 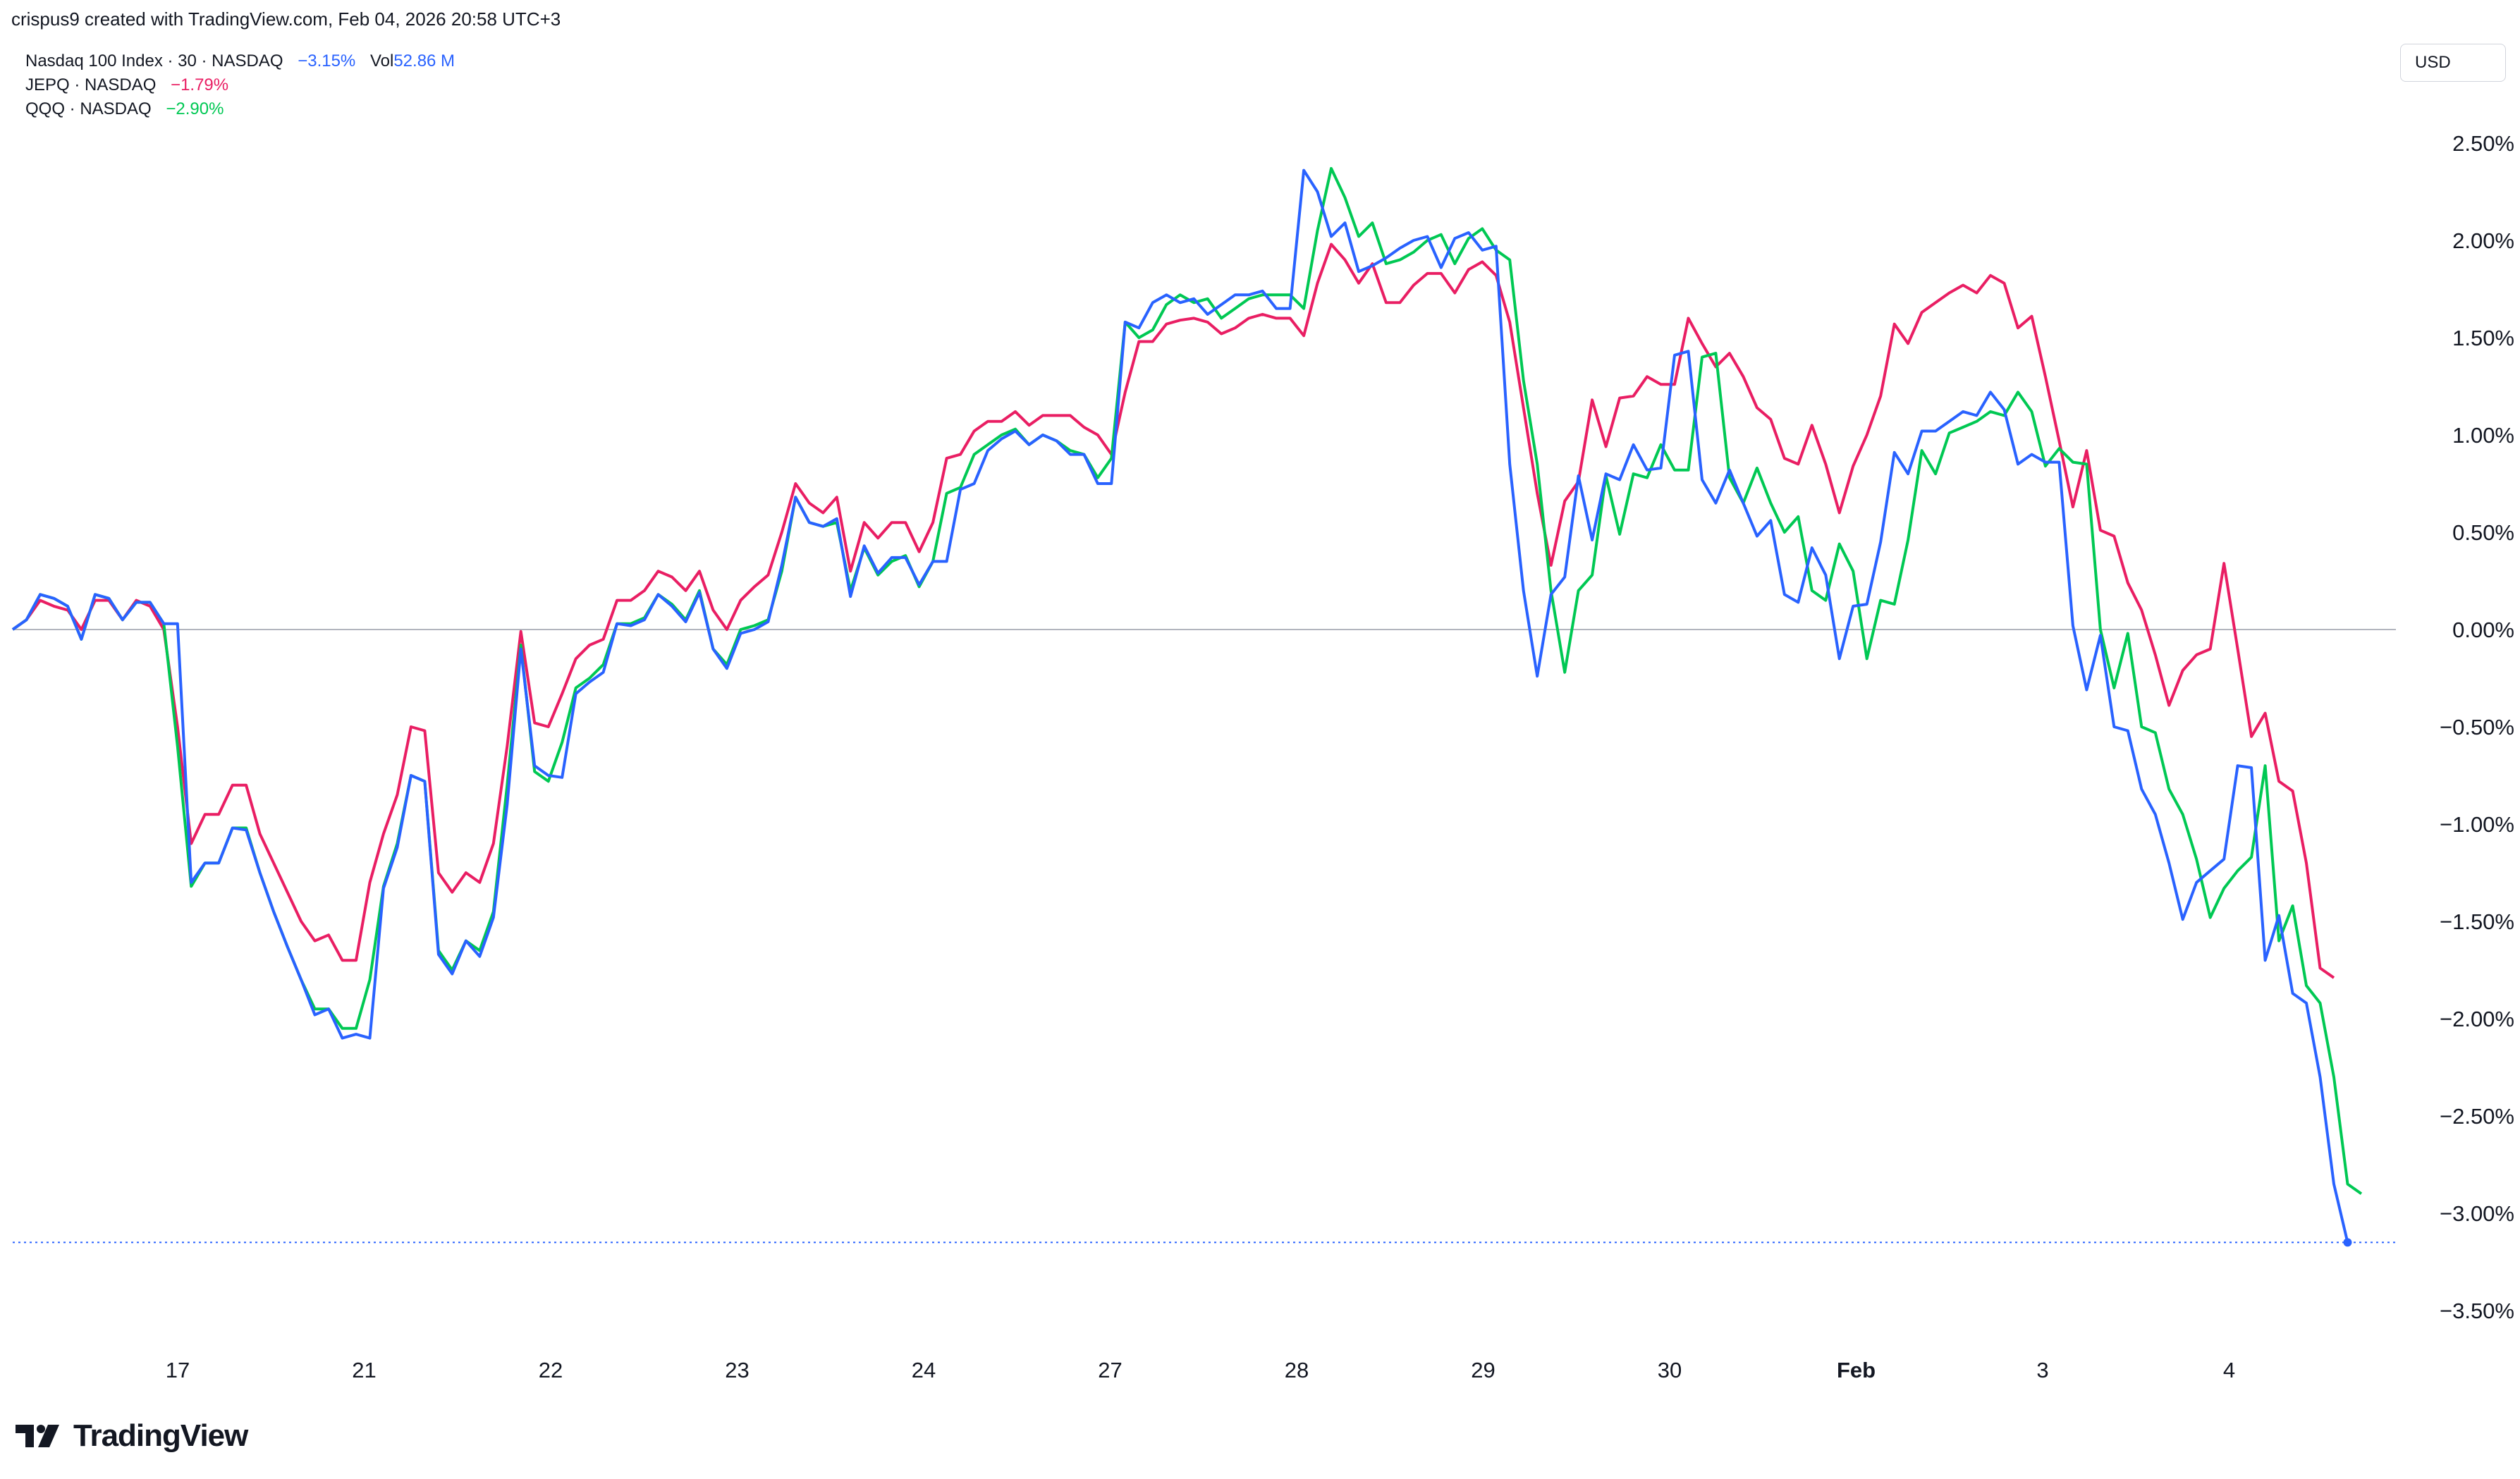 What do you see at coordinates (37, 1436) in the screenshot?
I see `tradingview-logo-icon` at bounding box center [37, 1436].